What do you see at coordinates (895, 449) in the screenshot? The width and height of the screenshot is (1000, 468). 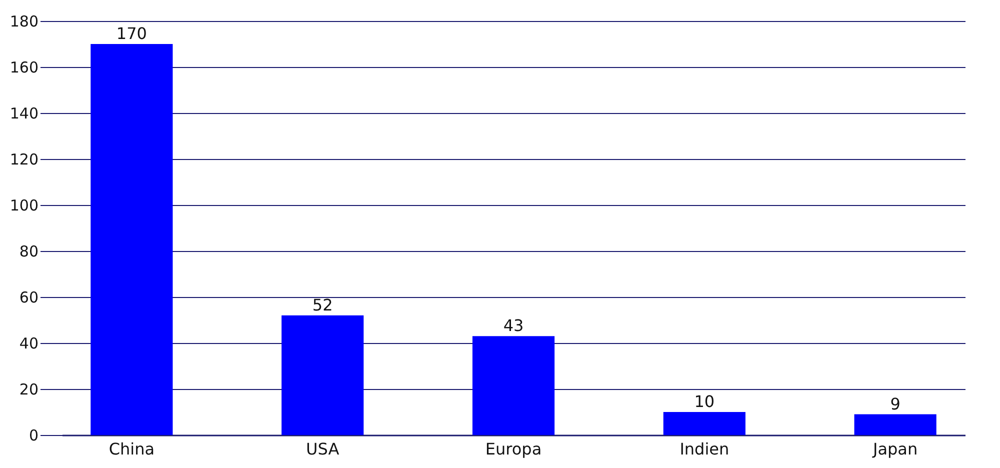 I see `x-tick-label: Japan` at bounding box center [895, 449].